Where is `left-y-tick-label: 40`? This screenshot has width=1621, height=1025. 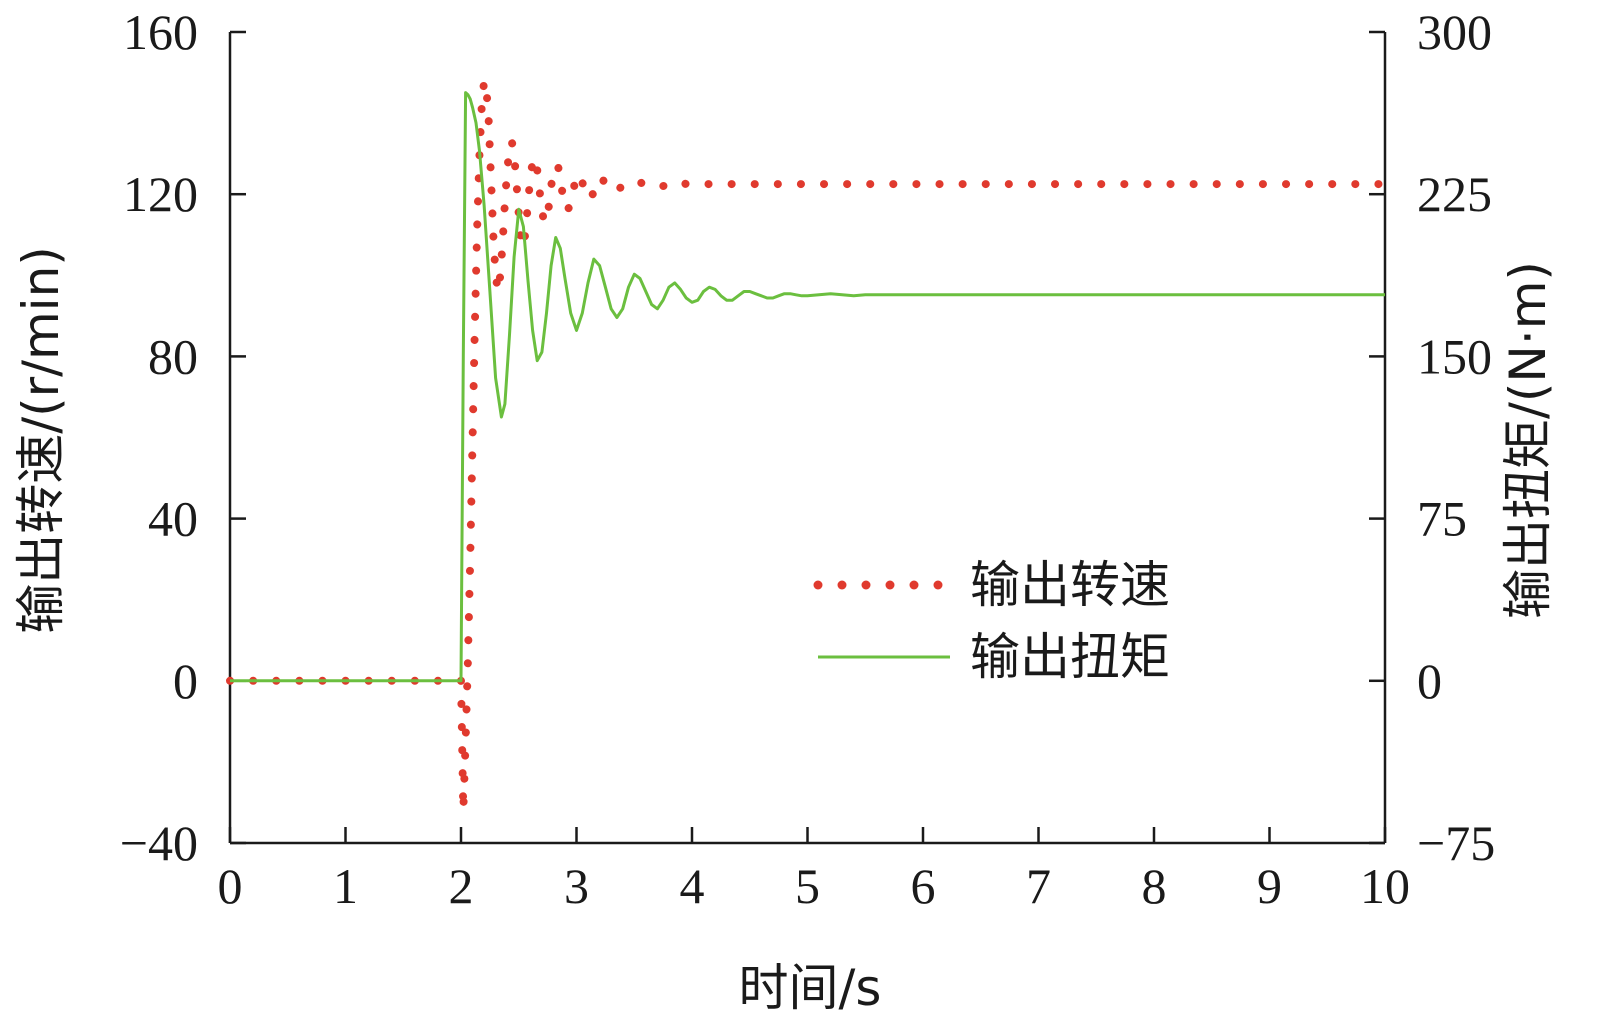
left-y-tick-label: 40 is located at coordinates (173, 519).